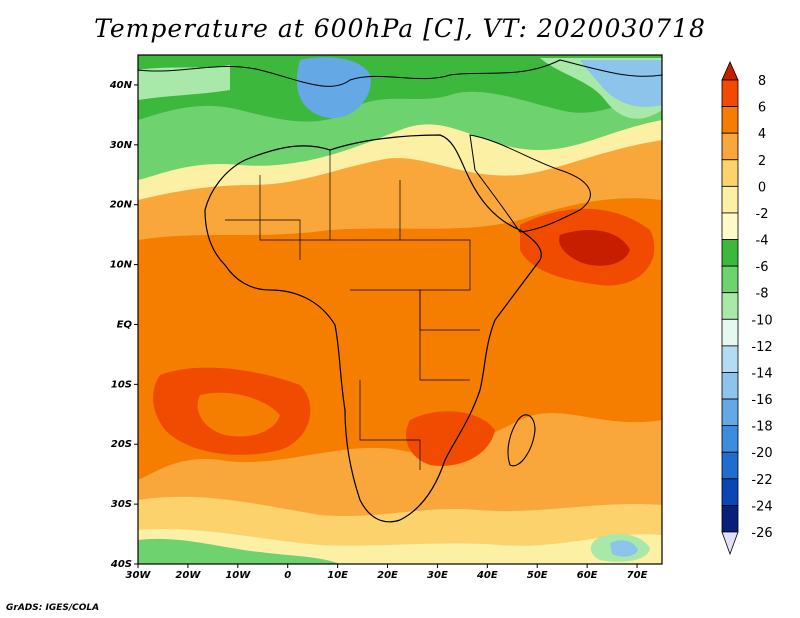 Image resolution: width=800 pixels, height=618 pixels. What do you see at coordinates (587, 575) in the screenshot?
I see `lon-tick-label: 60E` at bounding box center [587, 575].